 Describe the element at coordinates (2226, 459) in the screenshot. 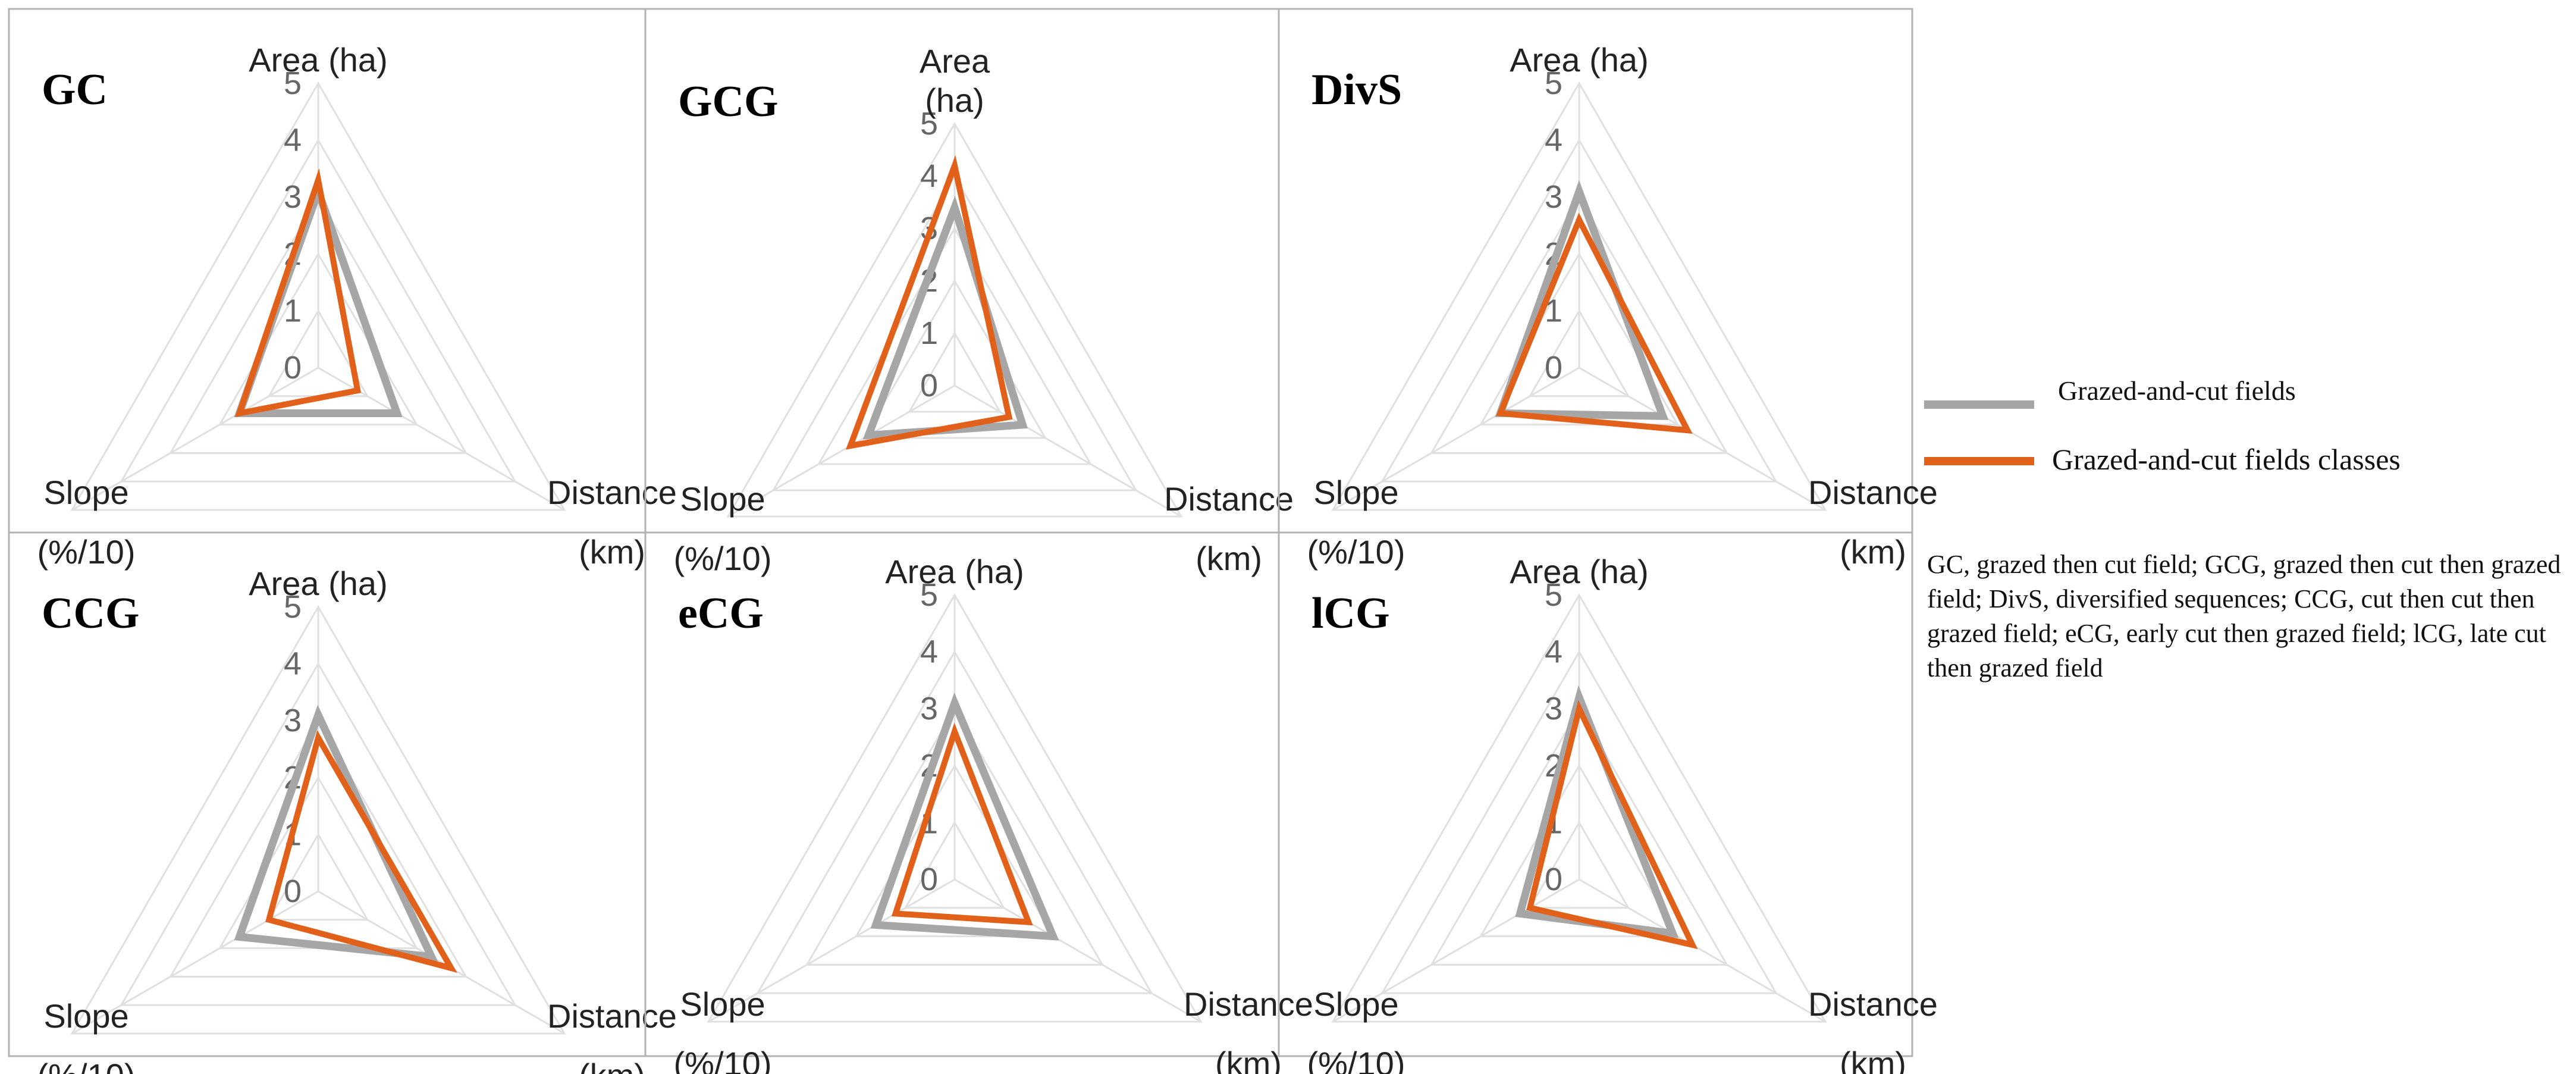

I see `legend-label: Grazed-and-cut fields classes` at that location.